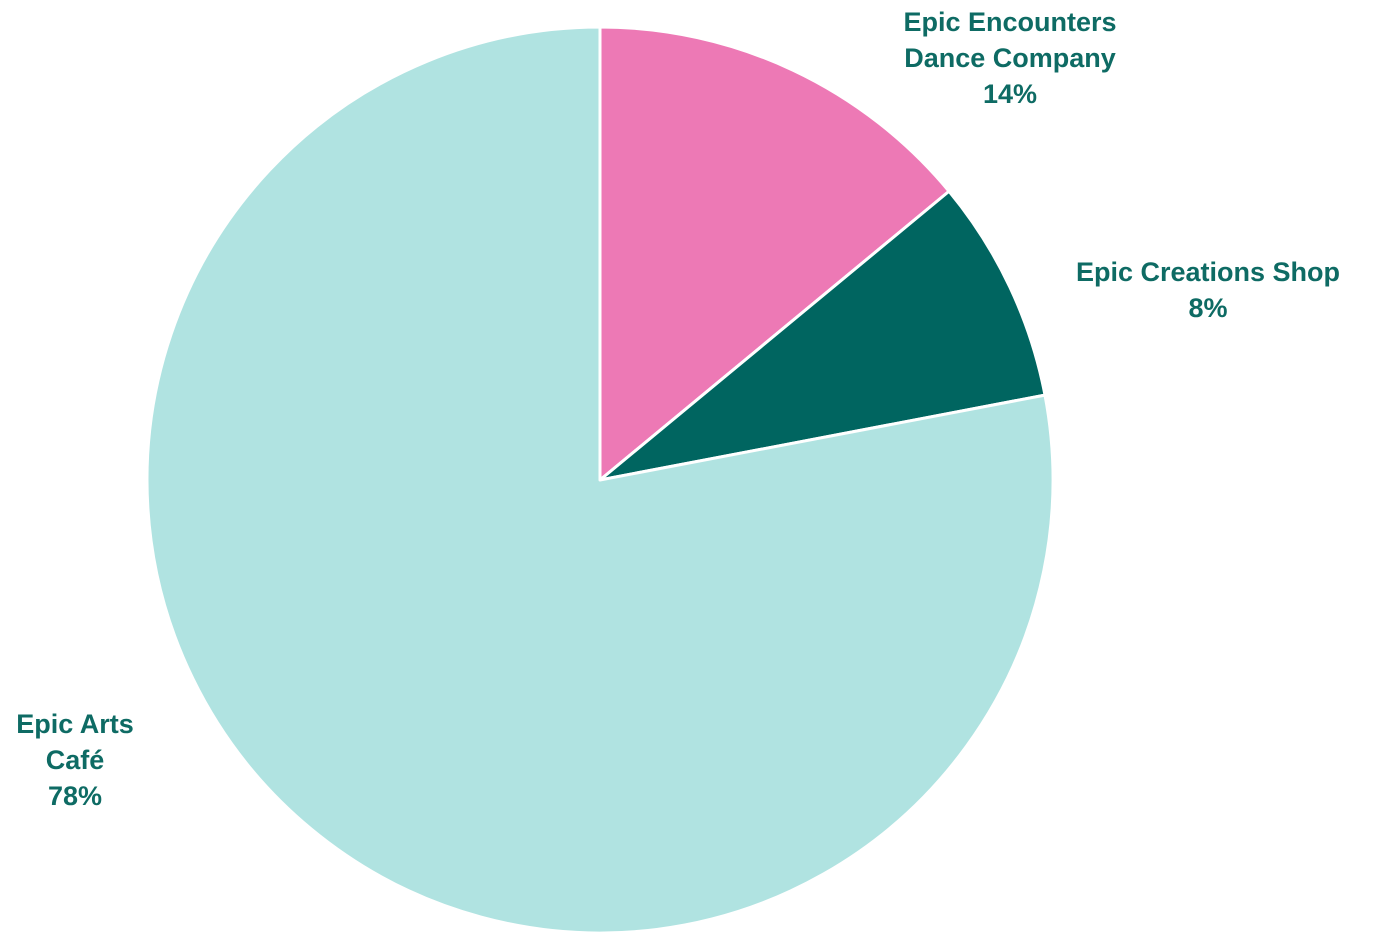 Image resolution: width=1379 pixels, height=939 pixels. What do you see at coordinates (75, 724) in the screenshot?
I see `slice-name-line: Epic Arts` at bounding box center [75, 724].